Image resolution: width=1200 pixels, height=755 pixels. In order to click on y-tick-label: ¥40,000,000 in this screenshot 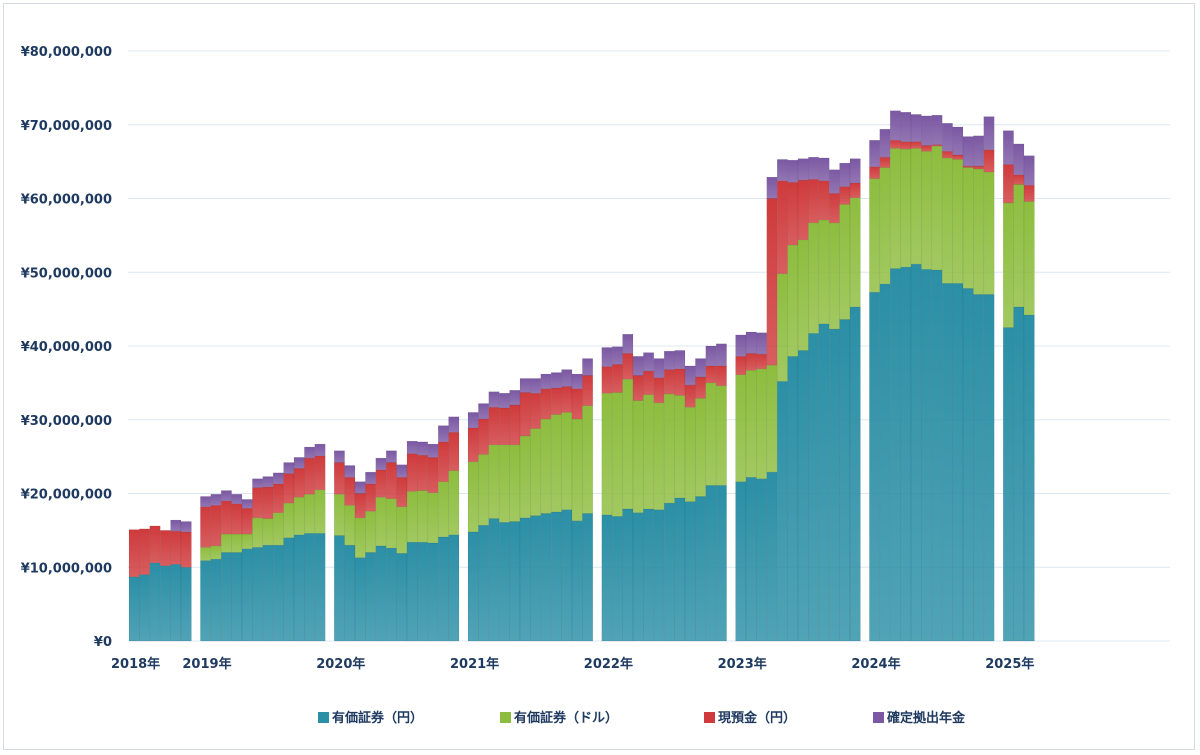, I will do `click(66, 347)`.